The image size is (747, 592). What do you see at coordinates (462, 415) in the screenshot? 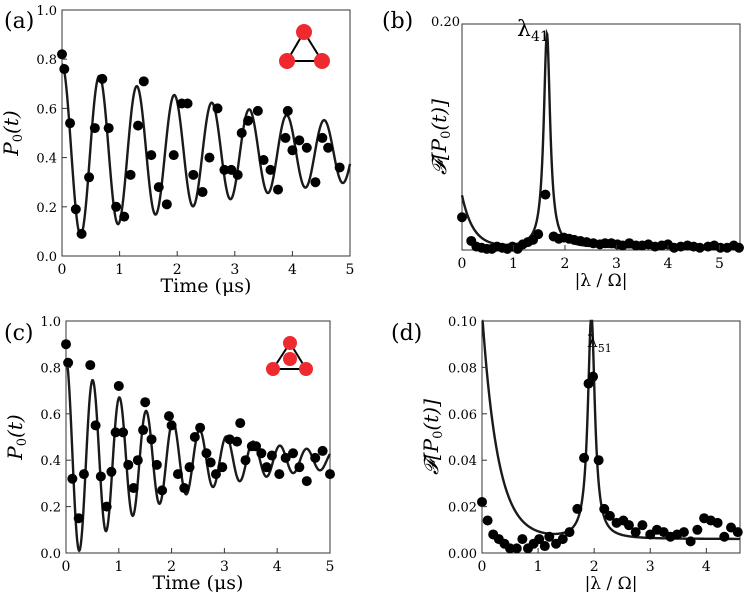
I see `y-tick-label: 0.06` at bounding box center [462, 415].